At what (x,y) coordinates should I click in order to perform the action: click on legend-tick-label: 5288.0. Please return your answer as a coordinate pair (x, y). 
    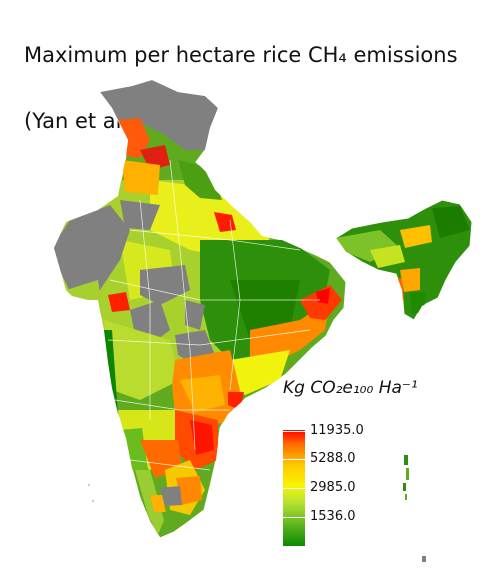
    Looking at the image, I should click on (333, 458).